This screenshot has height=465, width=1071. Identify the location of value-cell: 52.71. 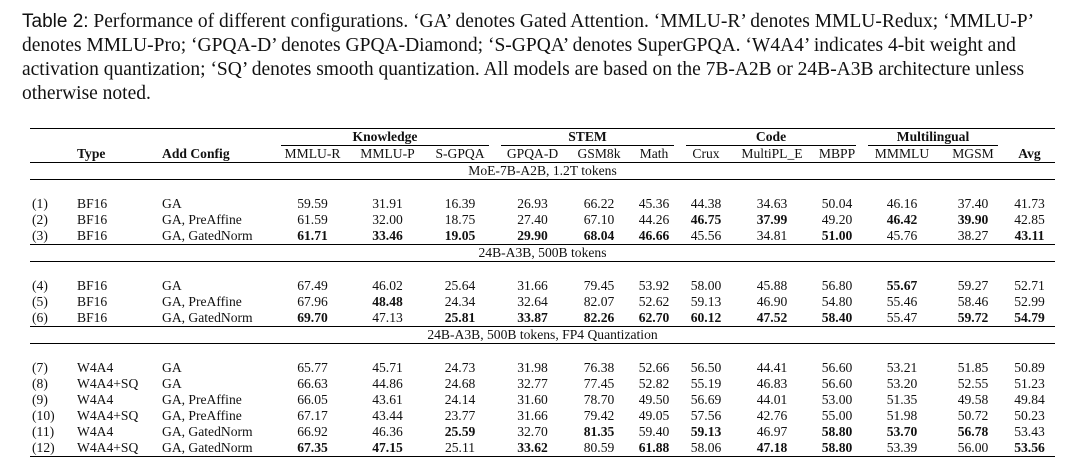
(1029, 285).